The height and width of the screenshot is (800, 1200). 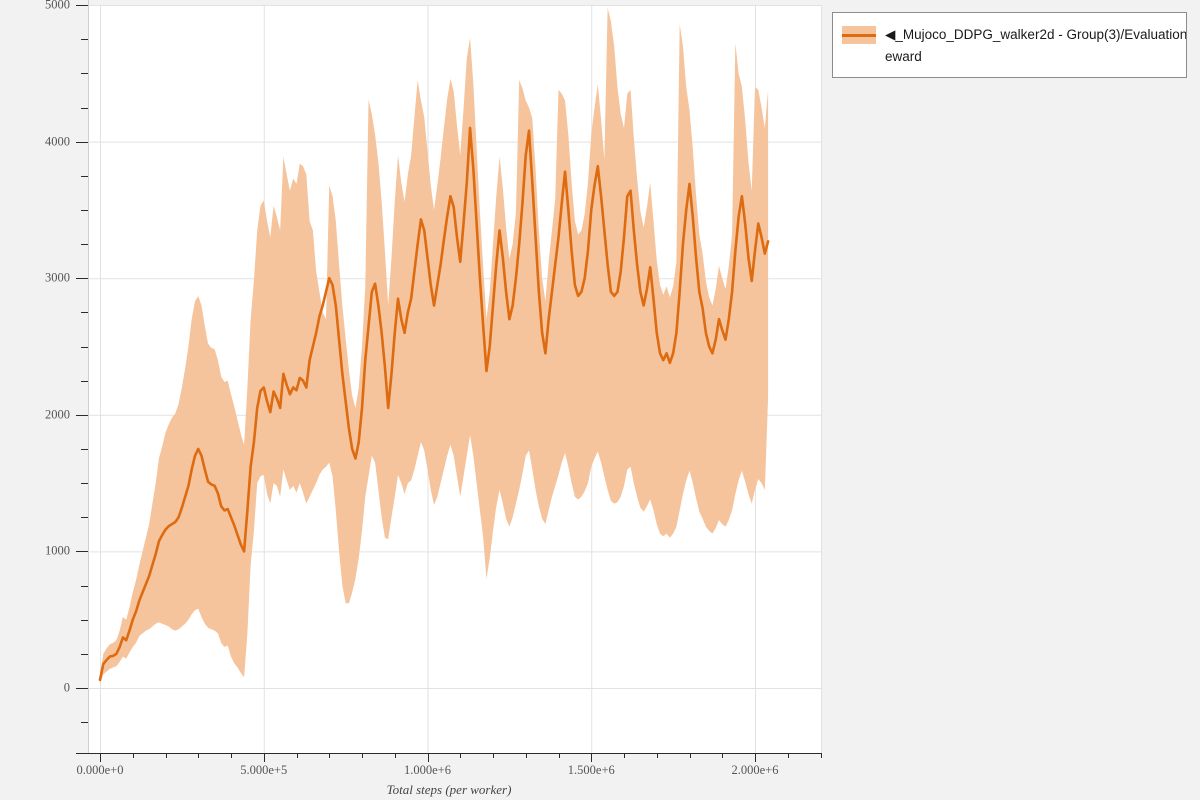 I want to click on x-tick-label: 1.500e+6, so click(x=591, y=770).